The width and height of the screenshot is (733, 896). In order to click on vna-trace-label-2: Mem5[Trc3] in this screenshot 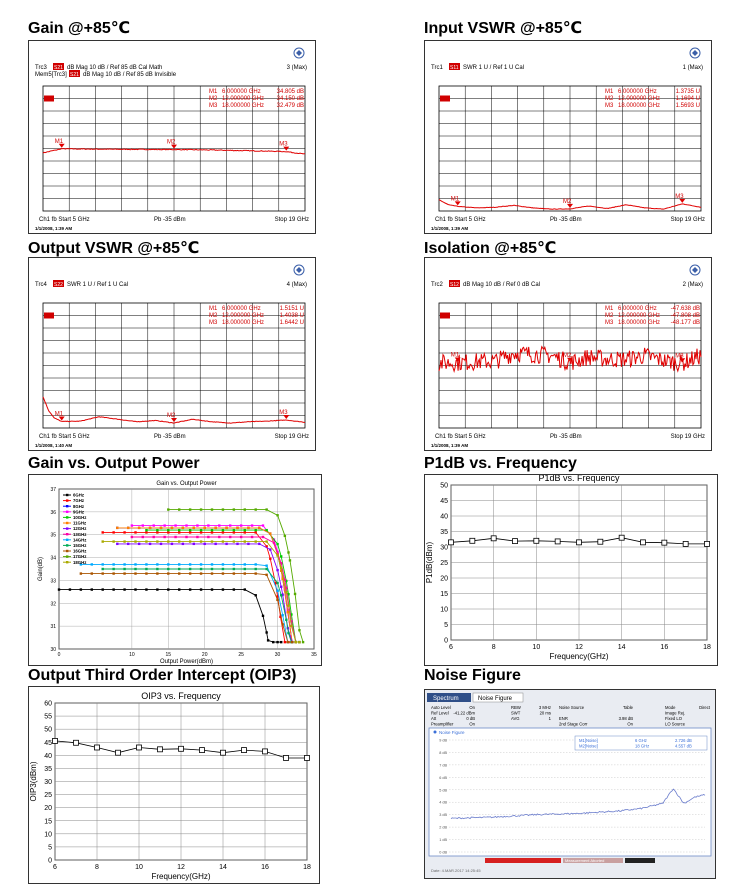, I will do `click(51, 75)`.